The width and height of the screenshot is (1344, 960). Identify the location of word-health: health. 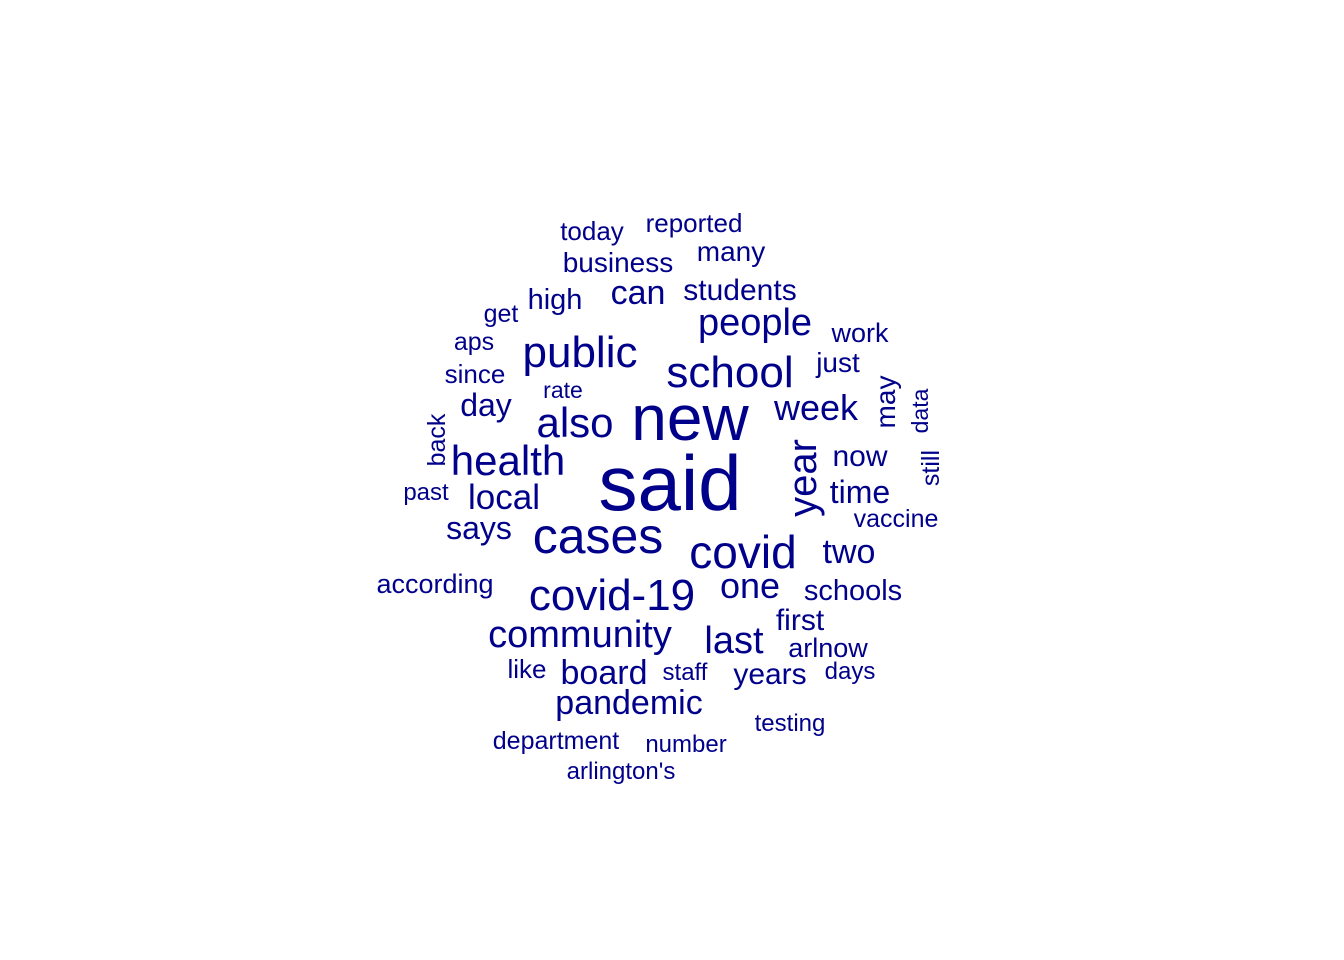
(508, 460).